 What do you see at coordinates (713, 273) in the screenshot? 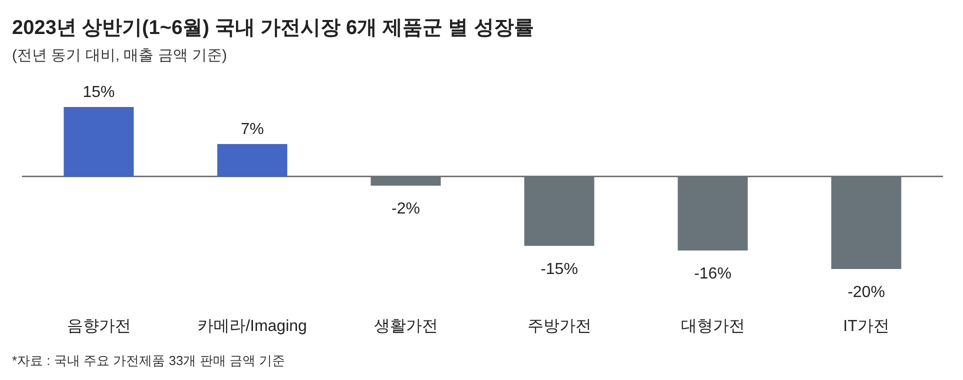
I see `data-label: -16%` at bounding box center [713, 273].